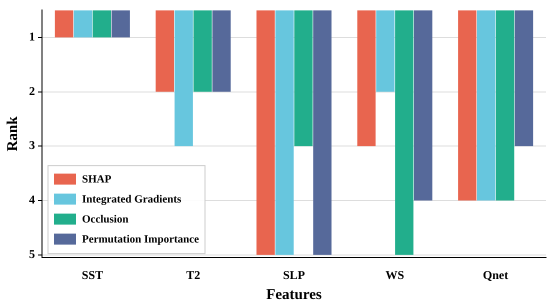 The height and width of the screenshot is (304, 550). What do you see at coordinates (294, 275) in the screenshot?
I see `x-tick-label: SLP` at bounding box center [294, 275].